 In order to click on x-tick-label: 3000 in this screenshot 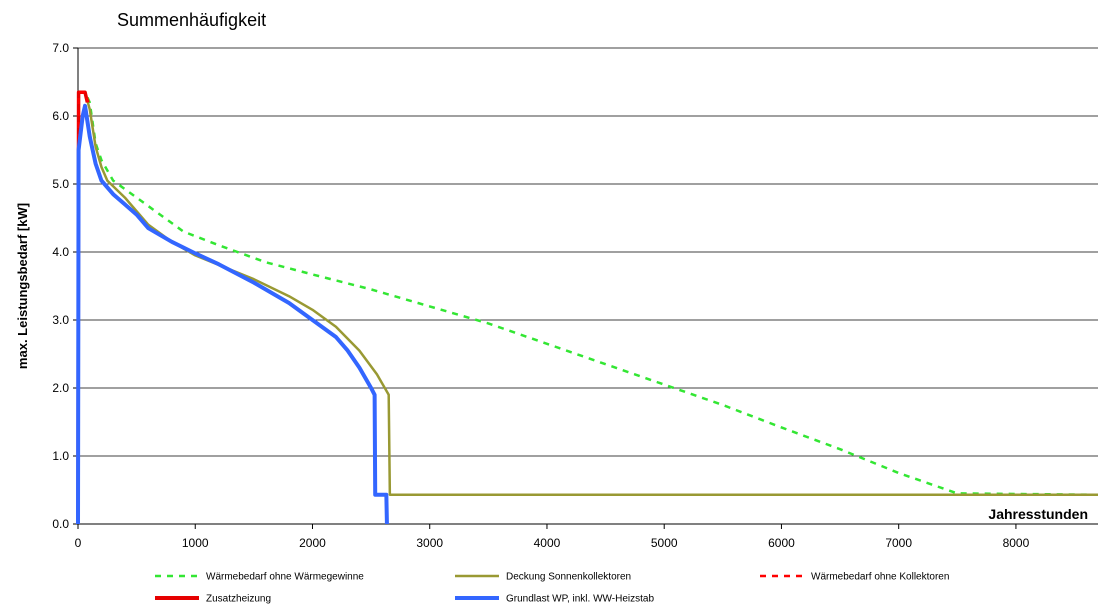, I will do `click(429, 543)`.